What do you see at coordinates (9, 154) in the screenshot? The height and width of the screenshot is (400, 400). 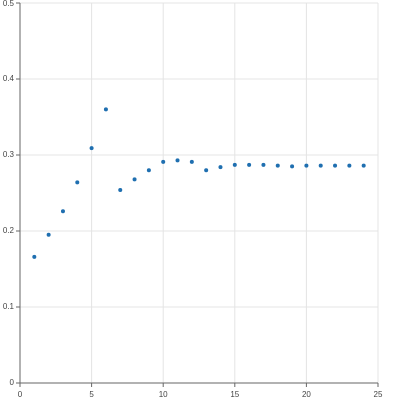 I see `y-tick-label: 0.3` at bounding box center [9, 154].